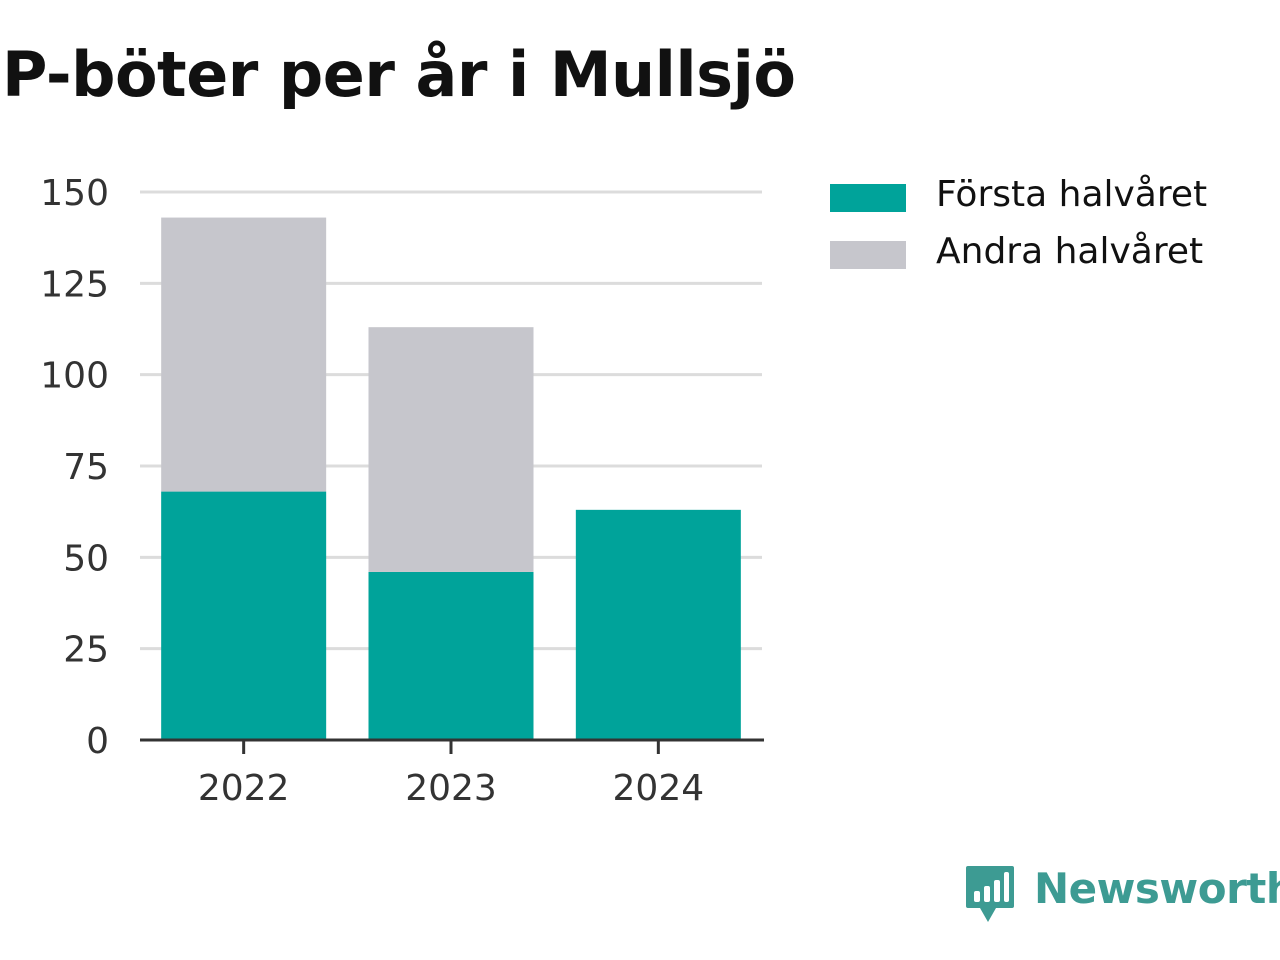 Image resolution: width=1280 pixels, height=960 pixels. I want to click on legend-label-series-1: Första halvåret, so click(1072, 194).